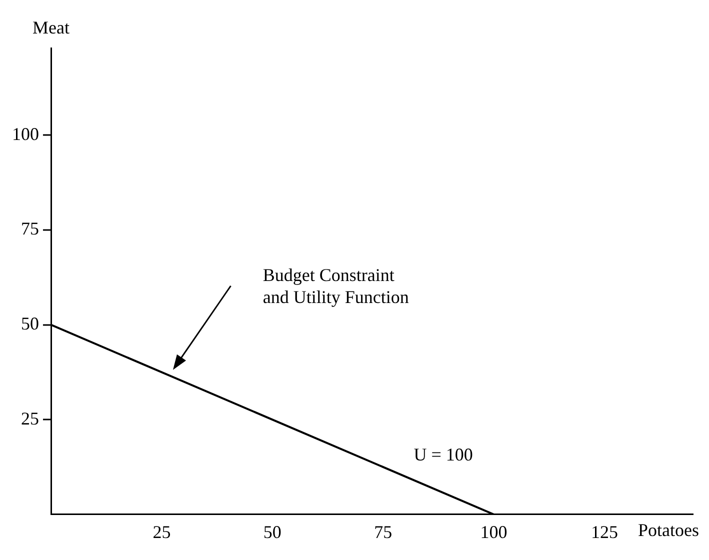 This screenshot has width=709, height=560. I want to click on y-tick-label: 75, so click(30, 228).